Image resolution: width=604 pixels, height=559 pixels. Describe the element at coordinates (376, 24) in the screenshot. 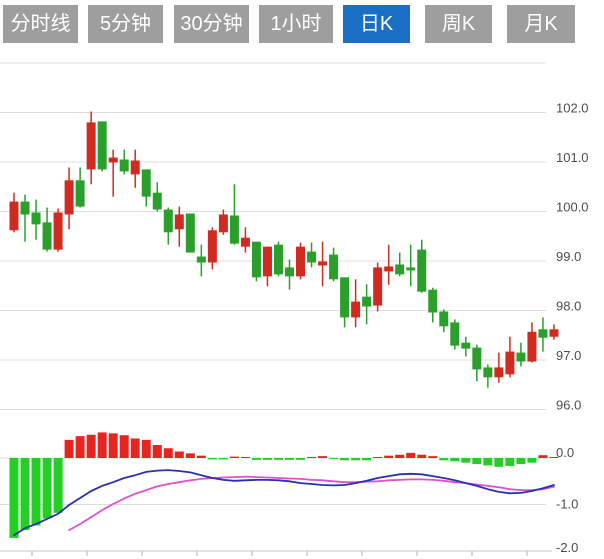

I see `tab-daily-k: 日K` at that location.